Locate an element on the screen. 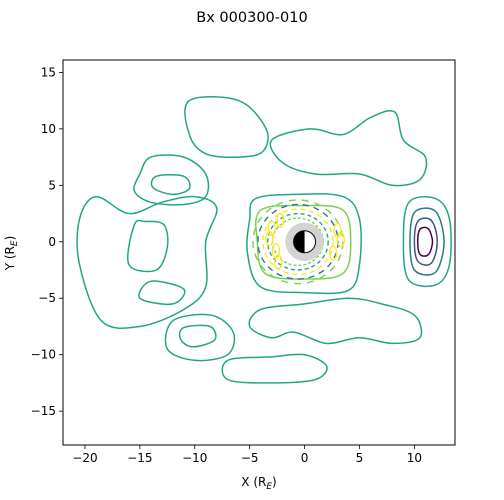 The height and width of the screenshot is (500, 504). contour-near-north-ring is located at coordinates (304, 244).